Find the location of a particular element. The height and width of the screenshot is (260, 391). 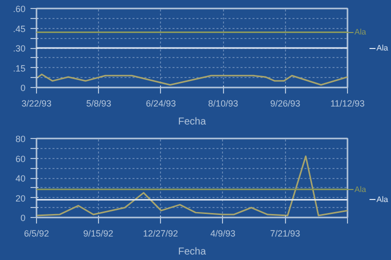

x-tick-label: 4/9/93 is located at coordinates (223, 233).